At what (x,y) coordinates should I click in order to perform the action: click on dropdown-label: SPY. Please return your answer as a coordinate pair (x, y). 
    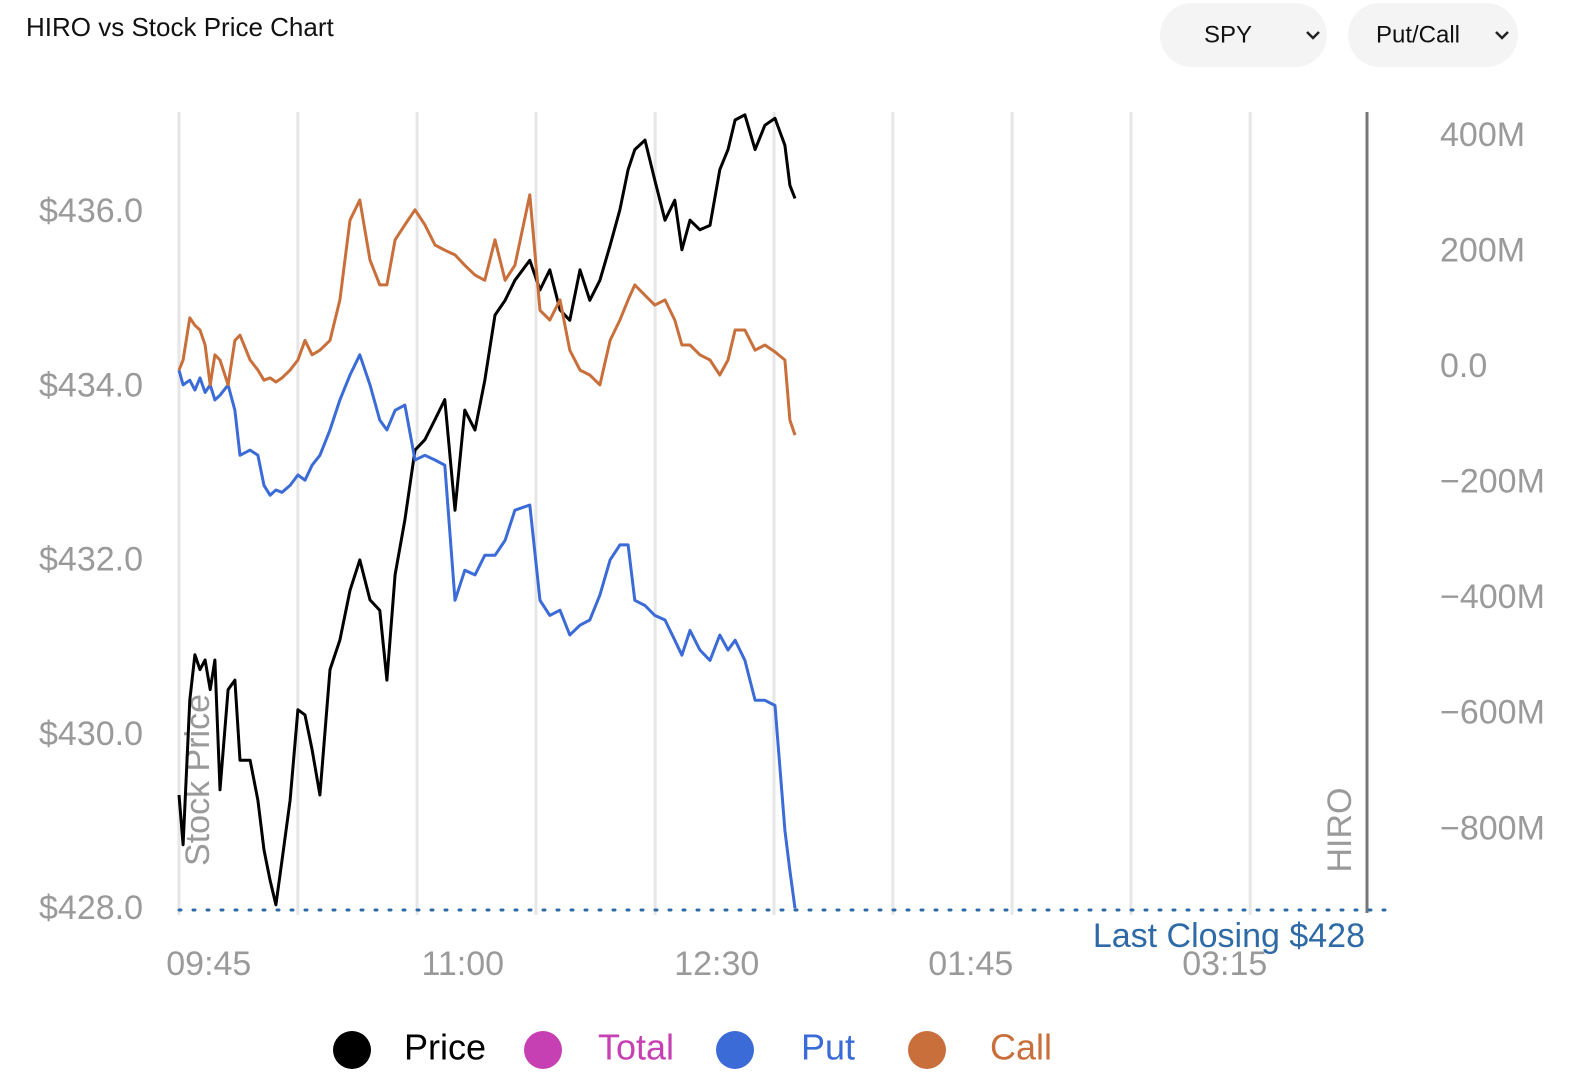
    Looking at the image, I should click on (1228, 34).